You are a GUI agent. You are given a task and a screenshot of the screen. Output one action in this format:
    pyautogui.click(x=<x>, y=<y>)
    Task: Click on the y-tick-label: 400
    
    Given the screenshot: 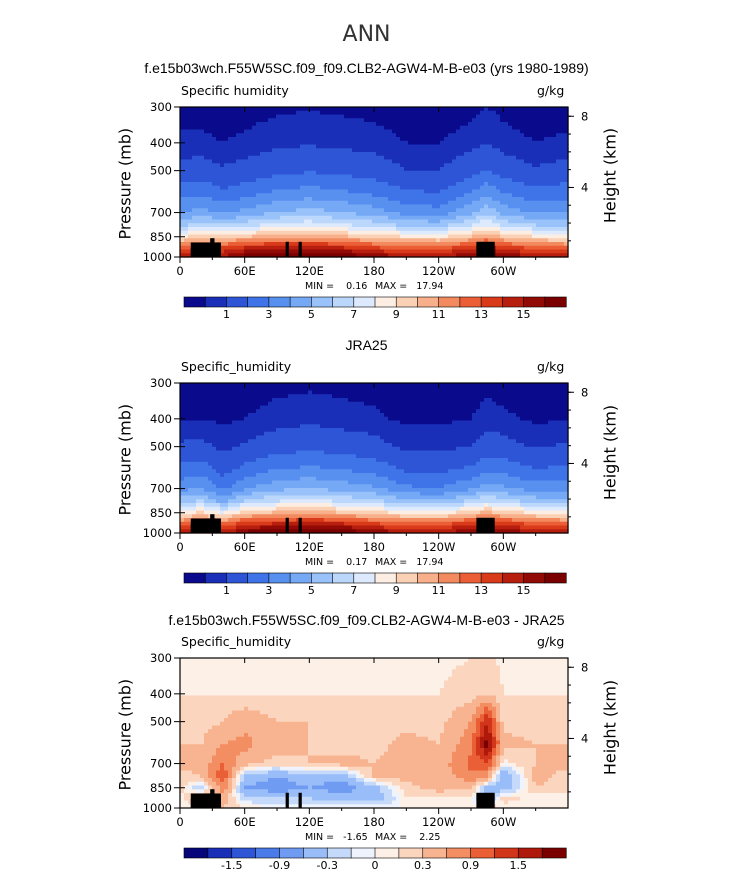 What is the action you would take?
    pyautogui.click(x=161, y=143)
    